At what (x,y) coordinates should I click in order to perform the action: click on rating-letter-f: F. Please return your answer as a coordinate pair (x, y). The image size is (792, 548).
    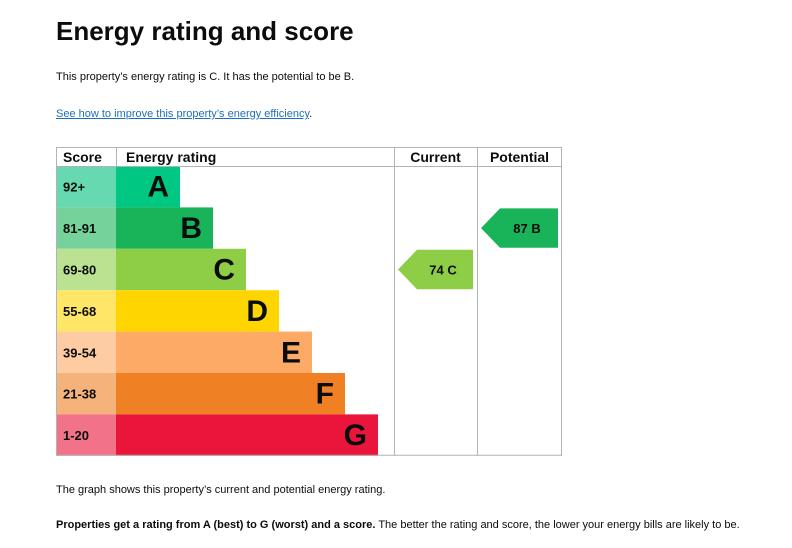
    Looking at the image, I should click on (325, 394).